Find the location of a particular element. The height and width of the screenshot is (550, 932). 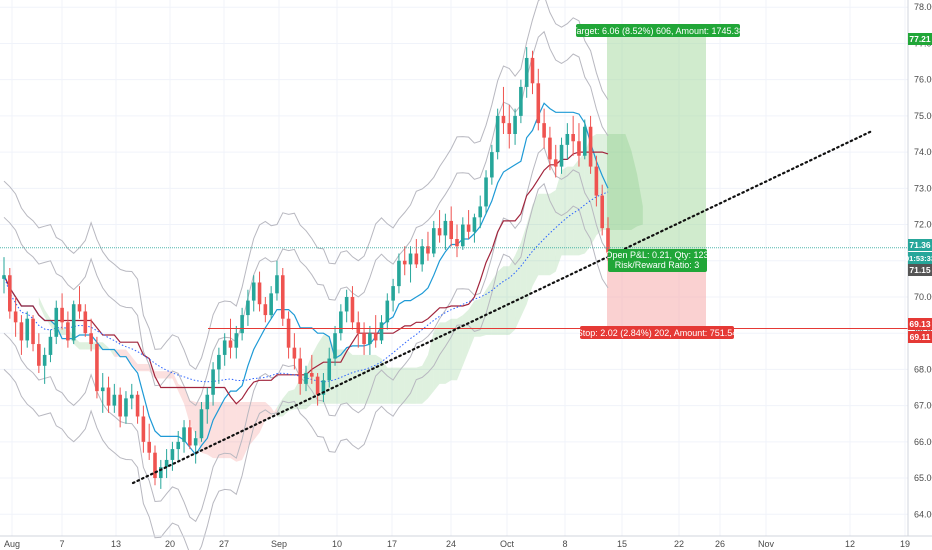

x-axis: Aug 7 13 20 27 Sep 10 17 24 Oct 8 15 22 26 Nov 12 19 is located at coordinates (457, 544).